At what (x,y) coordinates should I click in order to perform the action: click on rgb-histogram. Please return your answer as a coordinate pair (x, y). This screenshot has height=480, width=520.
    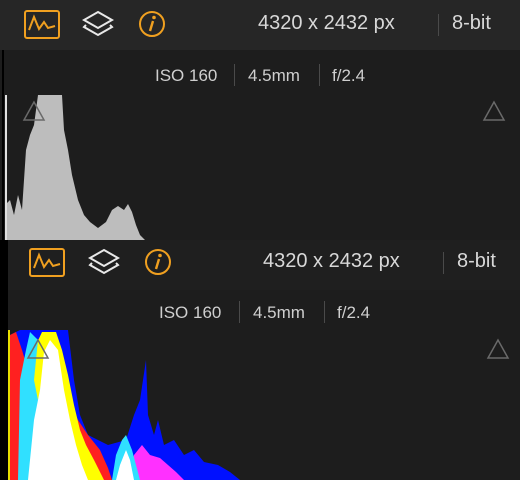
    Looking at the image, I should click on (124, 405).